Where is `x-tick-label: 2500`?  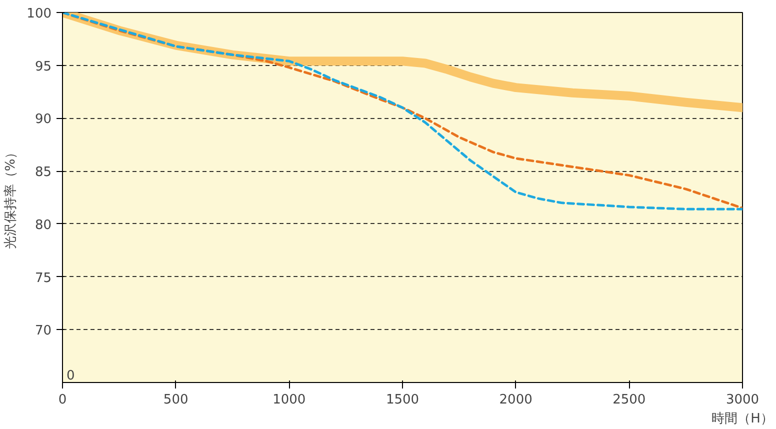 x-tick-label: 2500 is located at coordinates (629, 400).